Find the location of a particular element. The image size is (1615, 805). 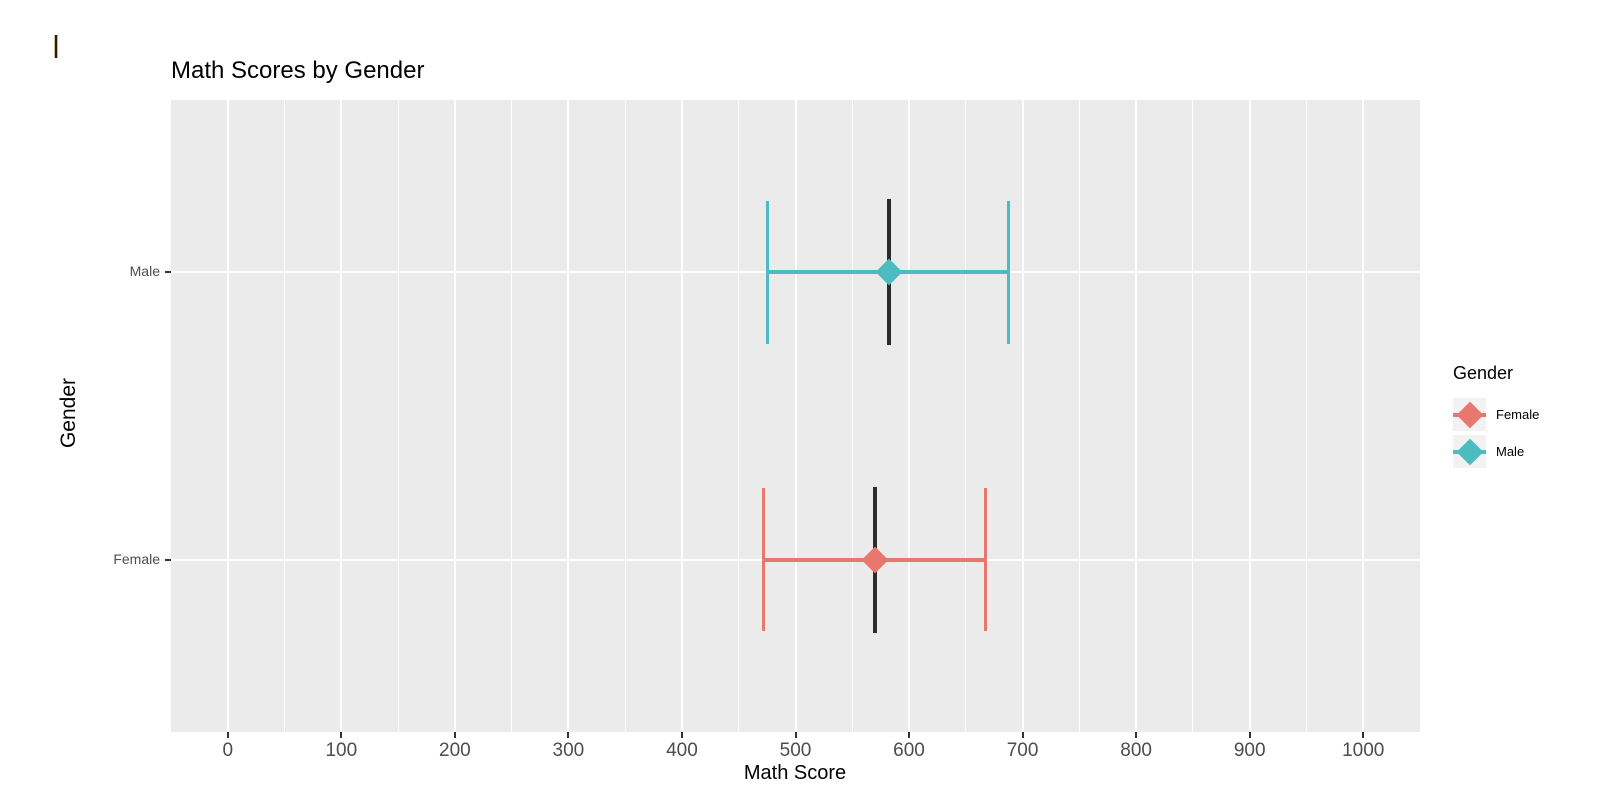

x-axis-tick-label: 300 is located at coordinates (568, 750).